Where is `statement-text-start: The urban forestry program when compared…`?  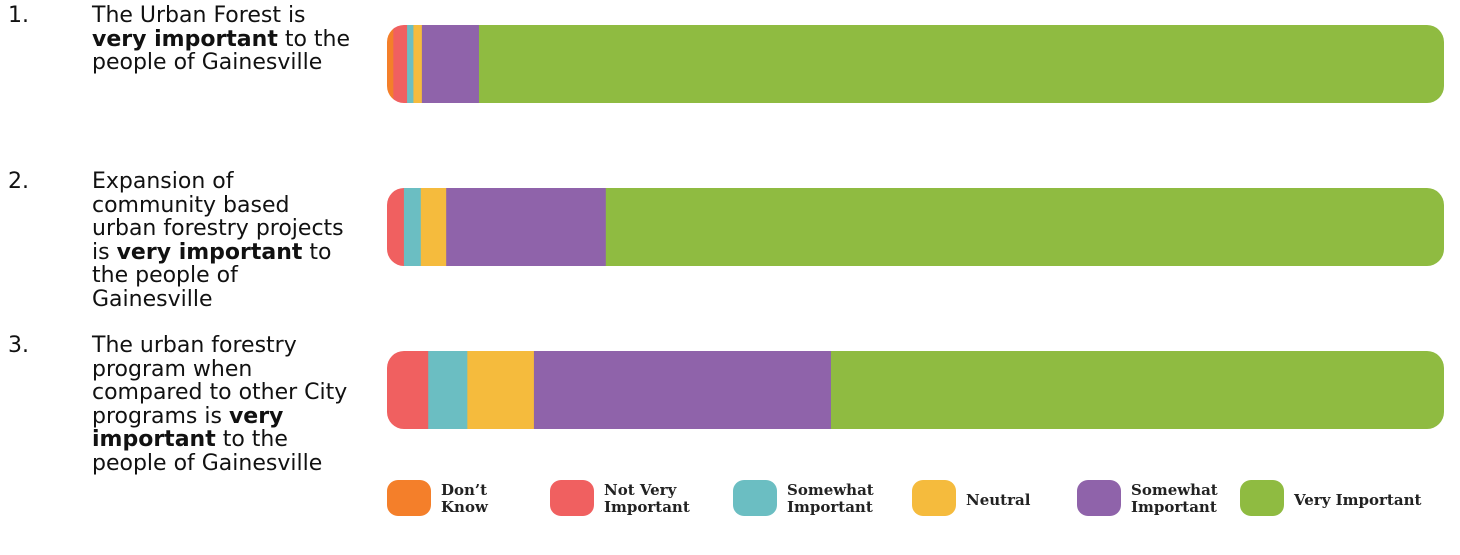 statement-text-start: The urban forestry program when compared… is located at coordinates (220, 381).